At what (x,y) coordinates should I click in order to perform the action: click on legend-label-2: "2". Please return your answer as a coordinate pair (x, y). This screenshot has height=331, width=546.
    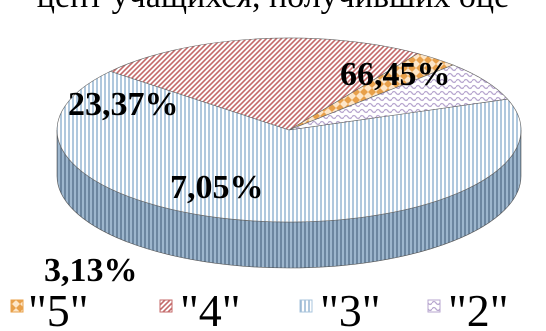
    Looking at the image, I should click on (478, 308).